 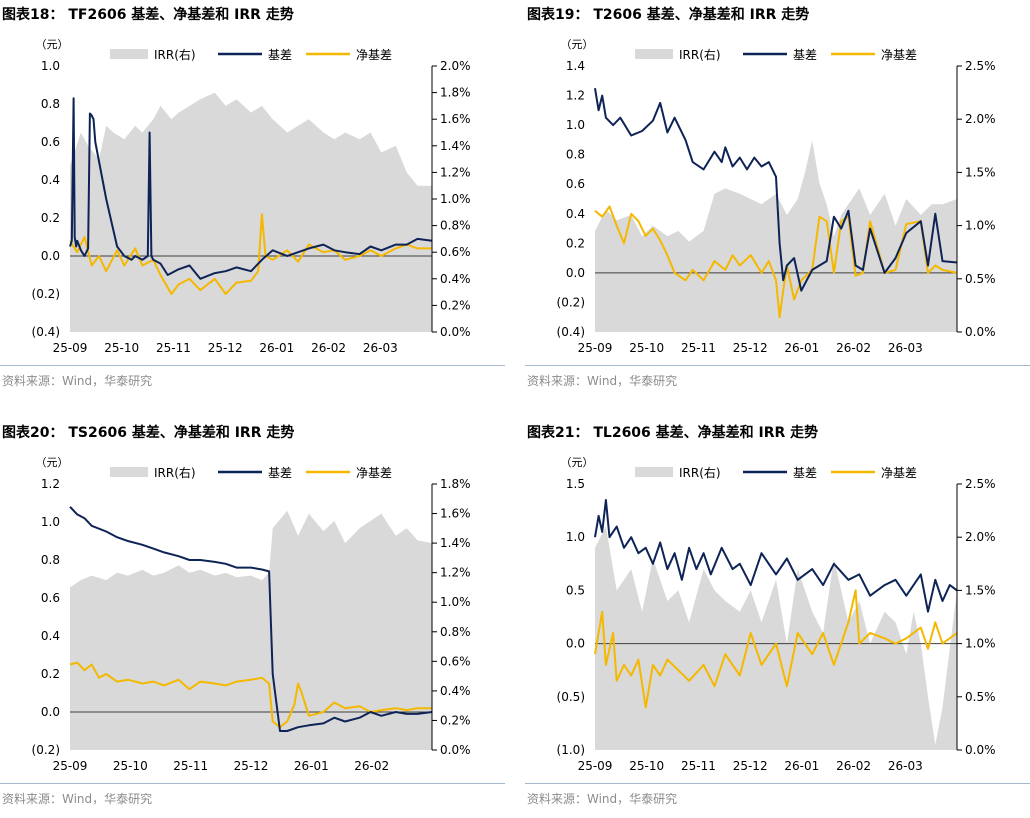 I want to click on left-tick-label: 1.2, so click(x=50, y=484).